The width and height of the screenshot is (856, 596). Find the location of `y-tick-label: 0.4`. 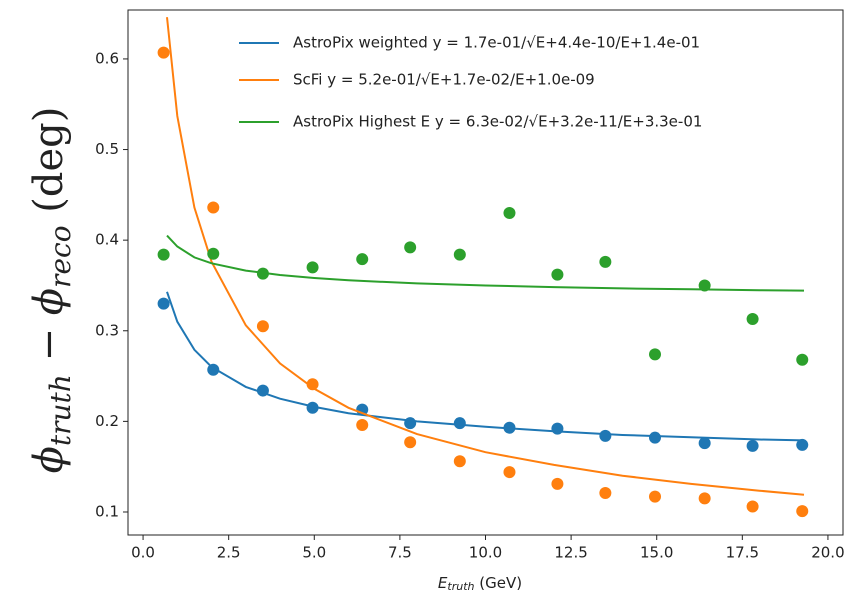

y-tick-label: 0.4 is located at coordinates (107, 240).